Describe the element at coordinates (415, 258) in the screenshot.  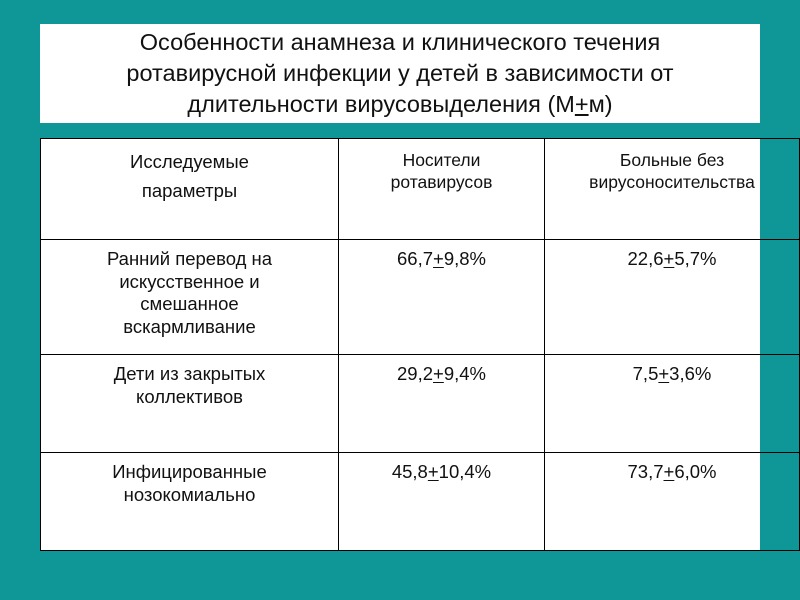
I see `value-mean: 66,7` at that location.